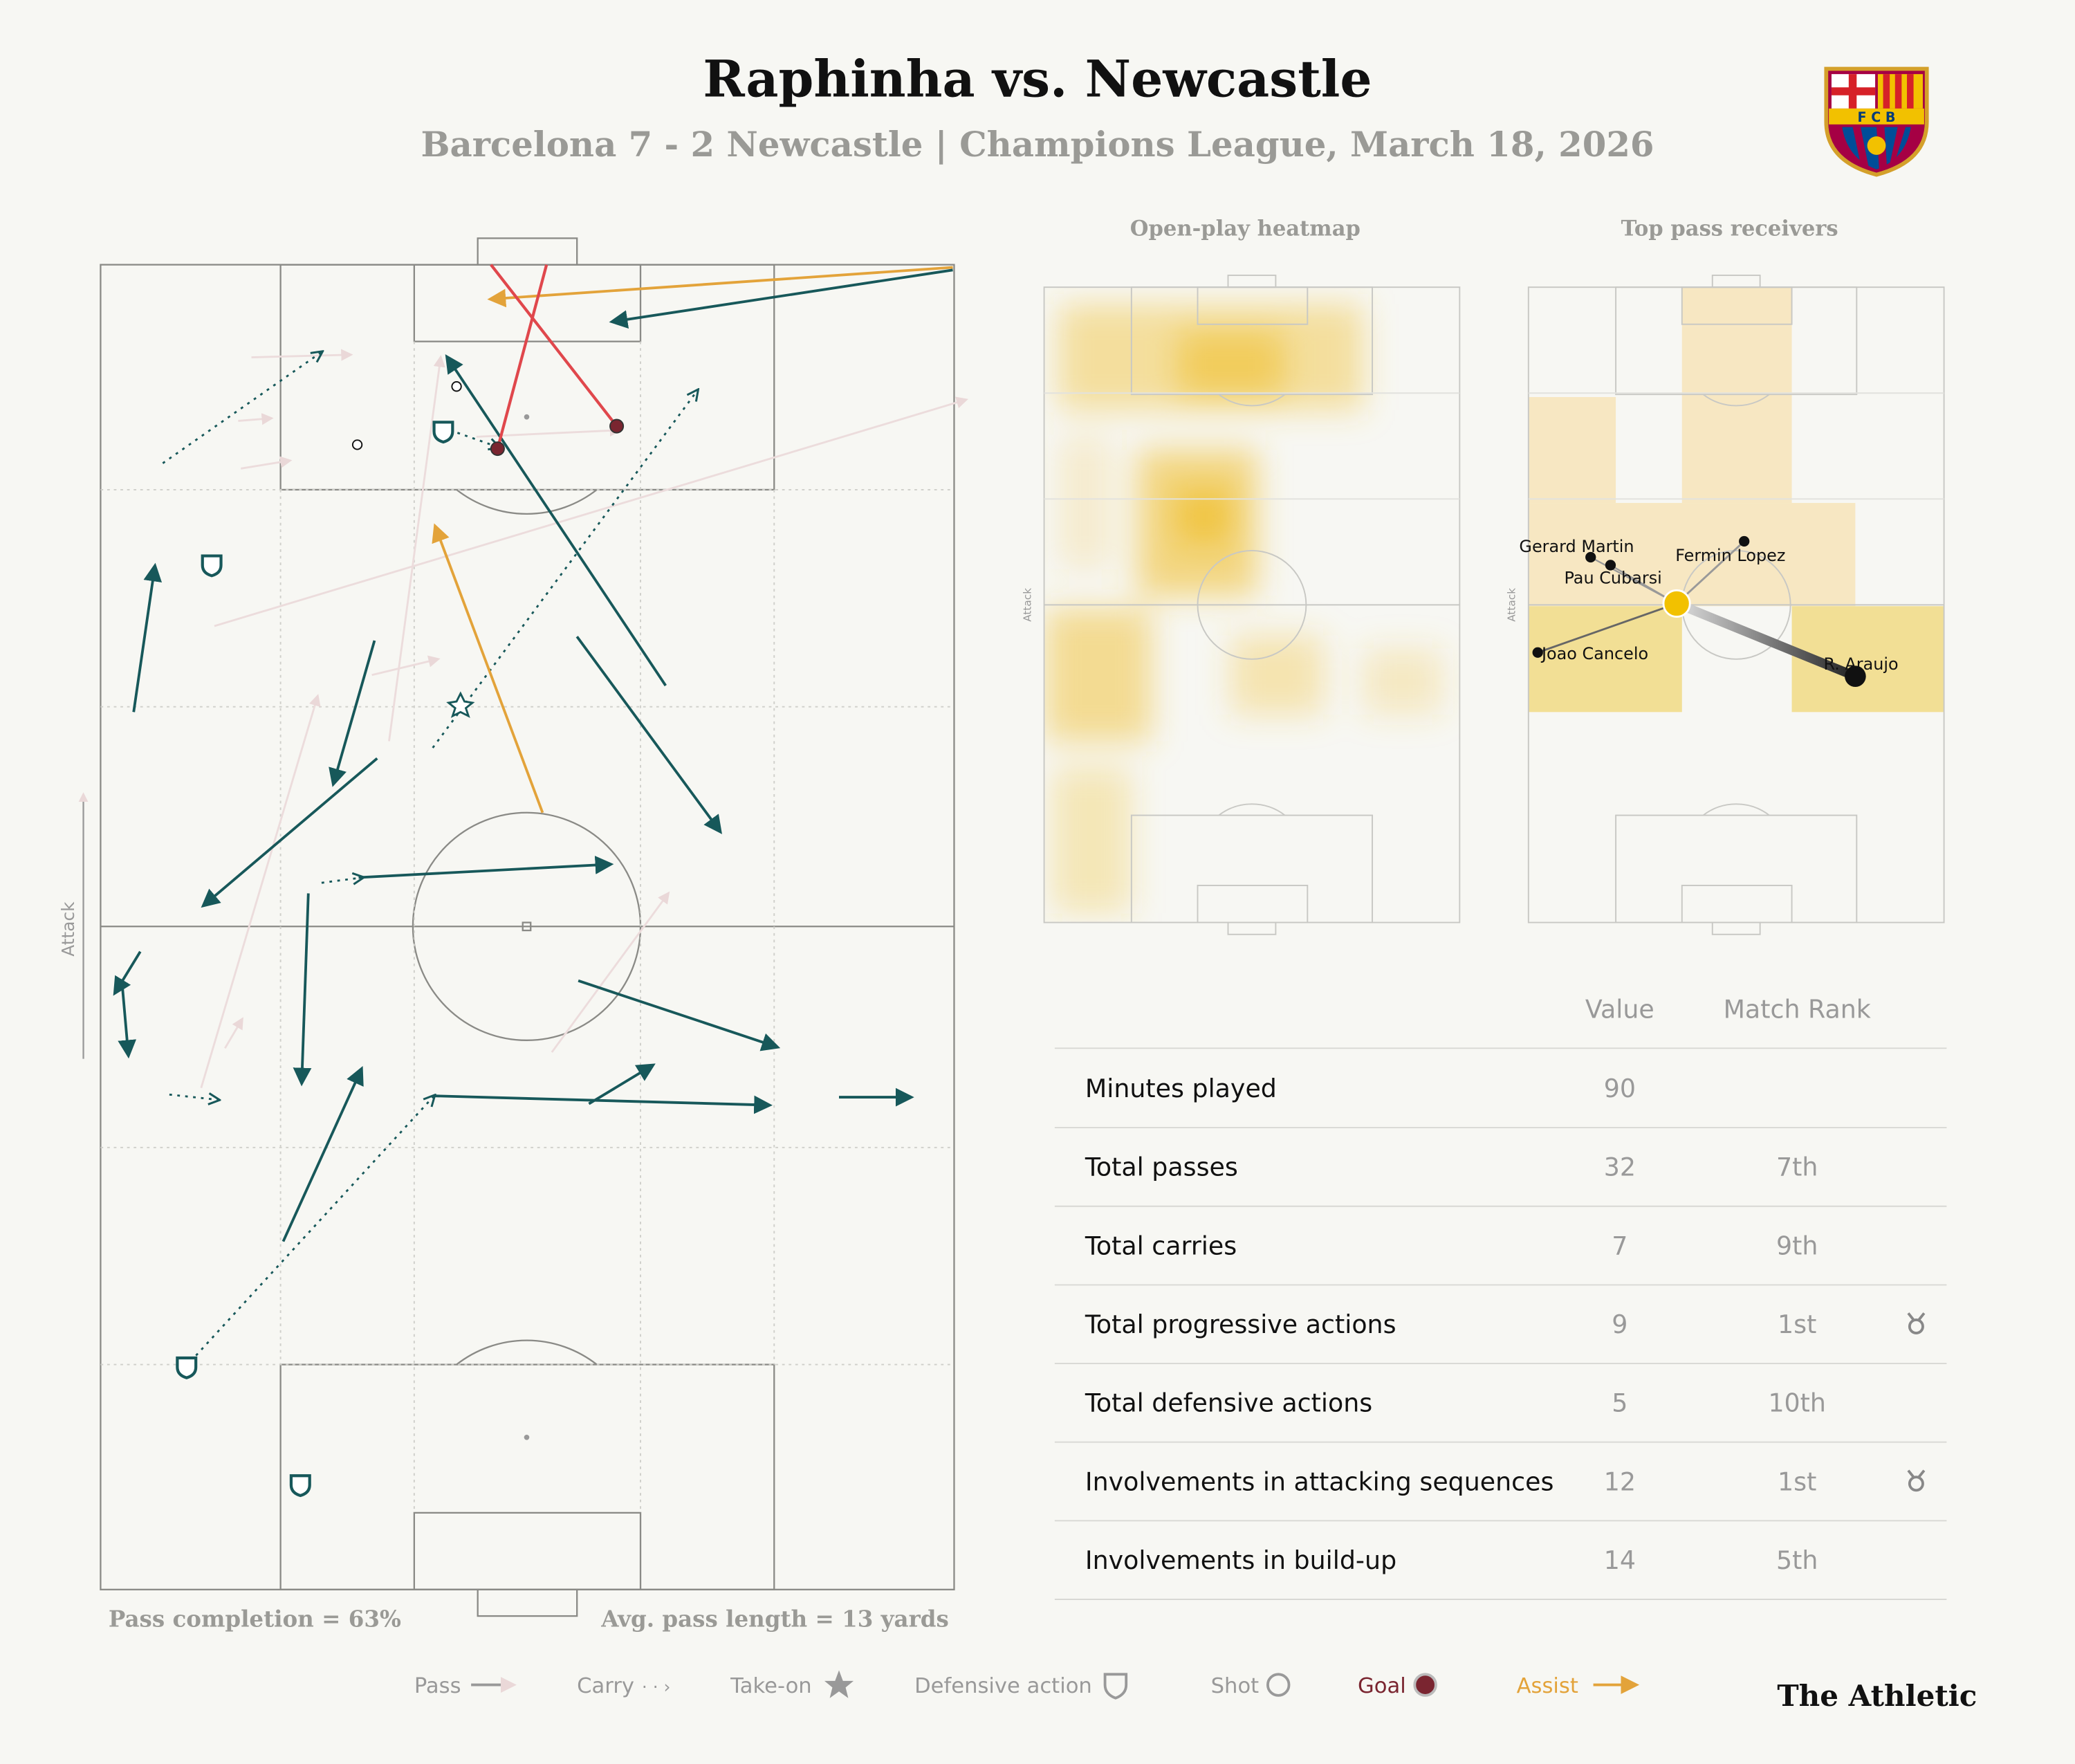  What do you see at coordinates (488, 668) in the screenshot?
I see `assist` at bounding box center [488, 668].